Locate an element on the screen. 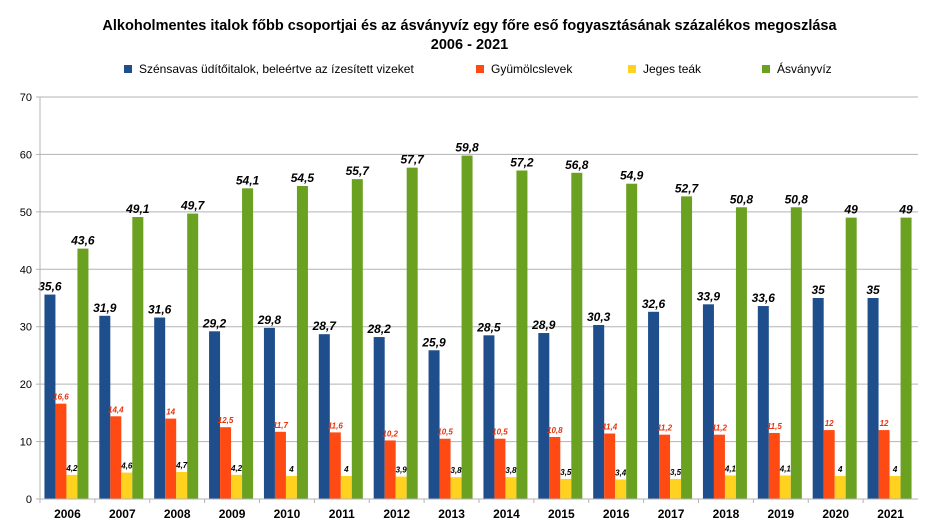 The height and width of the screenshot is (532, 939). data-label-iced-teas-2014: 3,8 is located at coordinates (511, 470).